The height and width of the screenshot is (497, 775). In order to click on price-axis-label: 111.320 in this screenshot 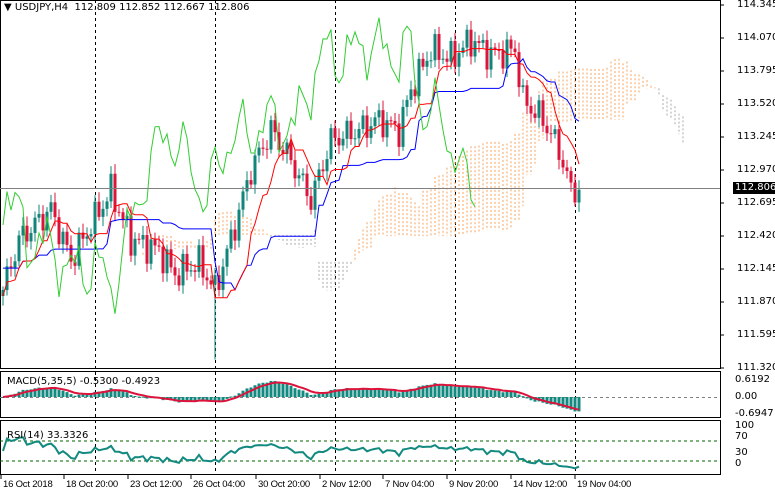, I will do `click(756, 367)`.